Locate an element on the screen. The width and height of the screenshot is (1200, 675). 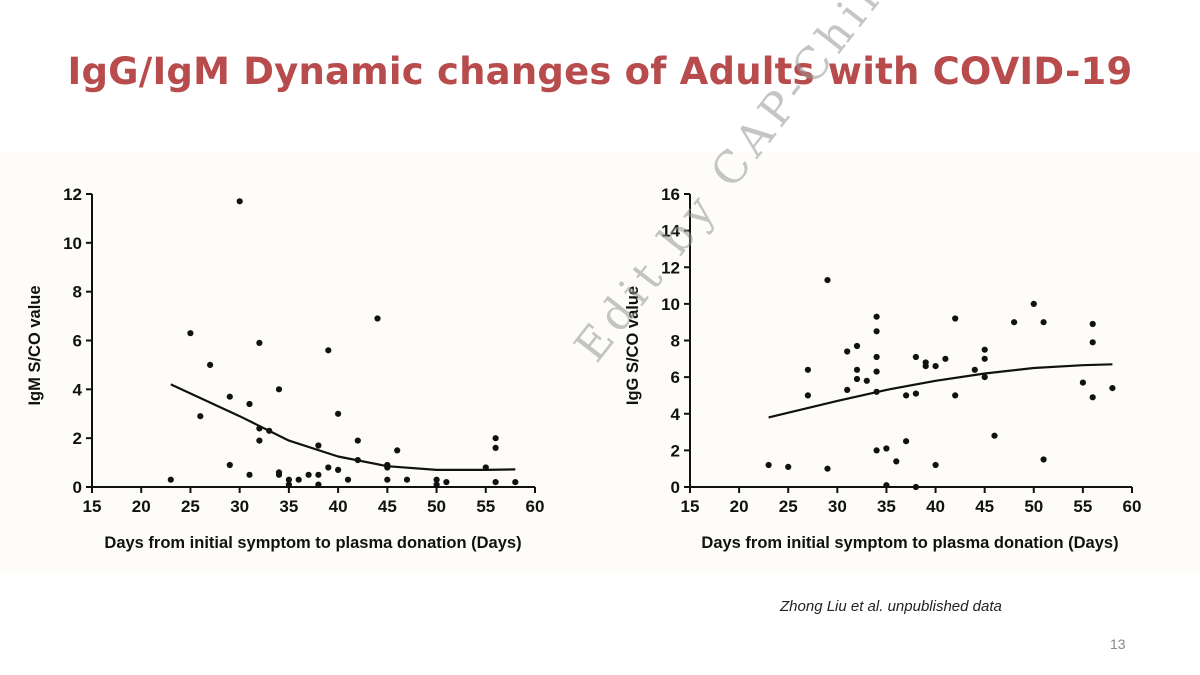
source-note: Zhong Liu et al. unpublished data is located at coordinates (891, 606).